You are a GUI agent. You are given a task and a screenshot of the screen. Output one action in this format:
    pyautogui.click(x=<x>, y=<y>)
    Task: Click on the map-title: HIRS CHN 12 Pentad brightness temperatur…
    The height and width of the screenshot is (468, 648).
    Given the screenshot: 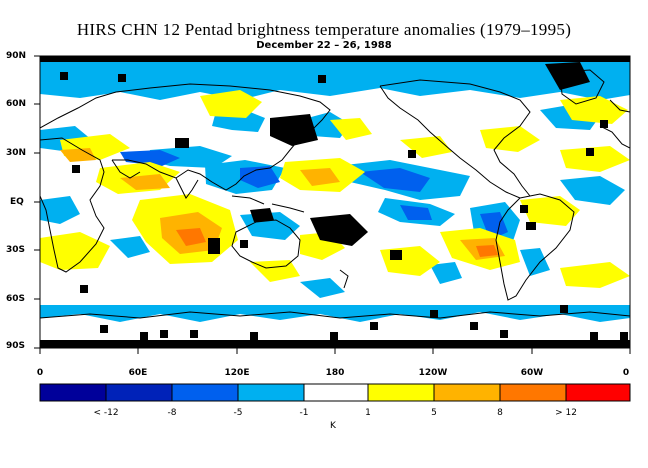 What is the action you would take?
    pyautogui.click(x=324, y=29)
    